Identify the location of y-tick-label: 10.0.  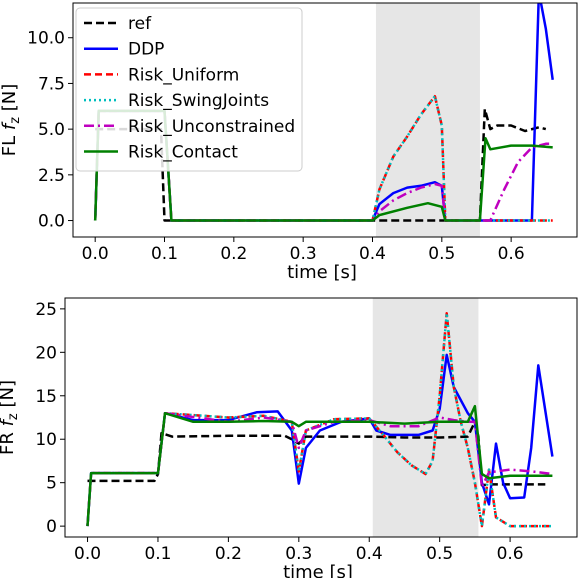
(46, 39).